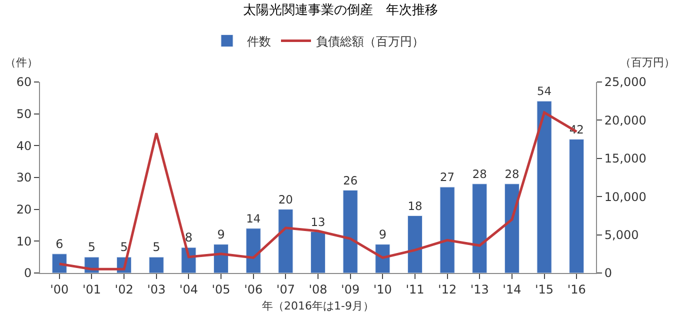  What do you see at coordinates (221, 289) in the screenshot?
I see `x-tick-label: '05` at bounding box center [221, 289].